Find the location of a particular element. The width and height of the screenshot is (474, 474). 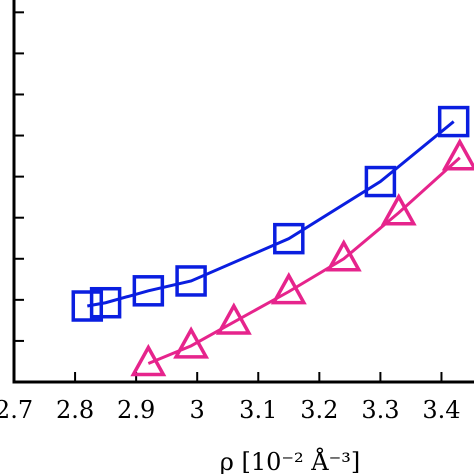

x-axis-label: ρ [10⁻² Å⁻³] is located at coordinates (290, 460).